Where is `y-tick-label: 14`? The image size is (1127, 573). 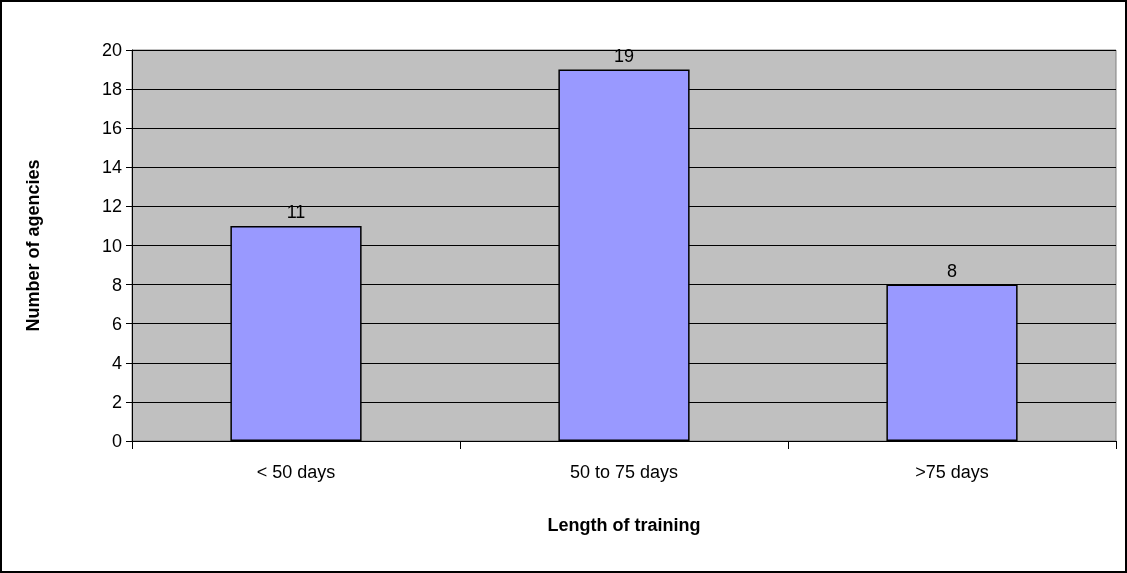
y-tick-label: 14 is located at coordinates (111, 167).